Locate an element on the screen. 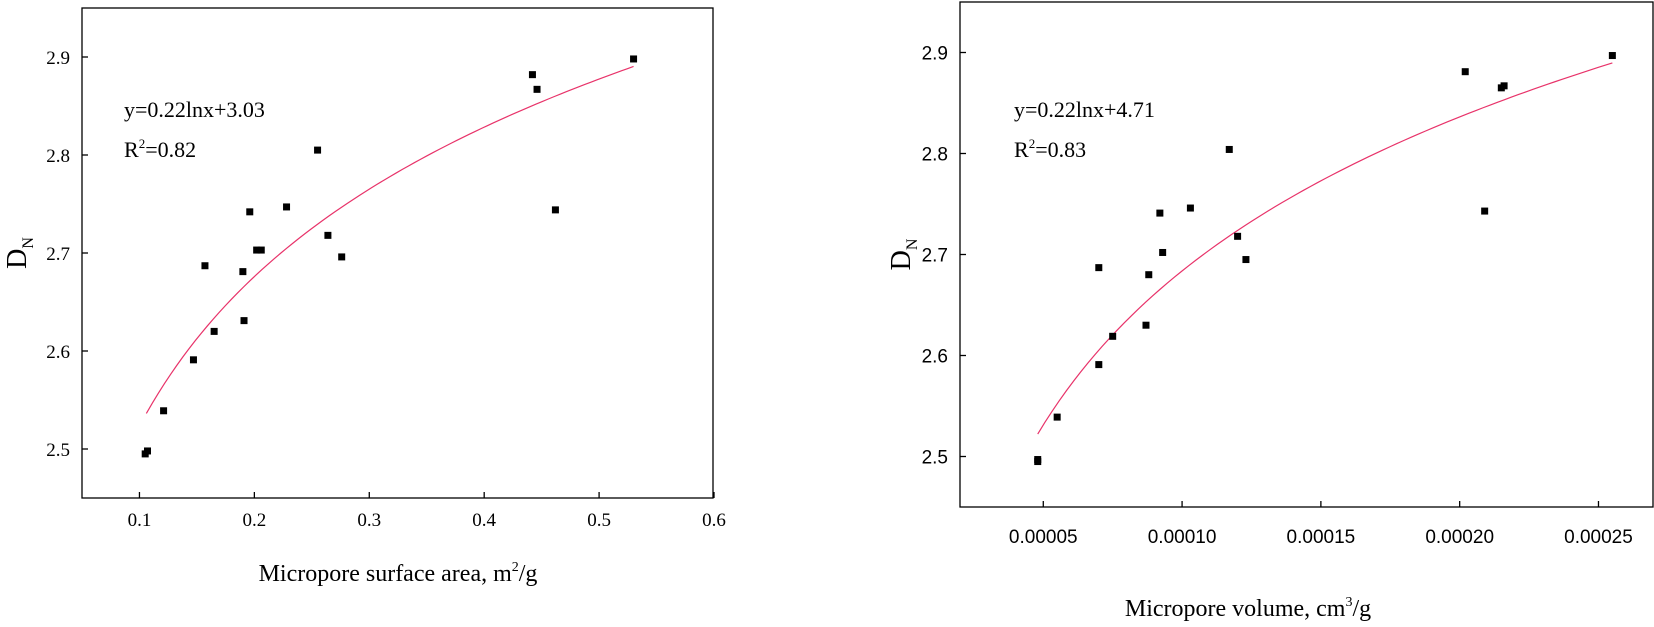  x-tick-label: 0.00020 is located at coordinates (1459, 537).